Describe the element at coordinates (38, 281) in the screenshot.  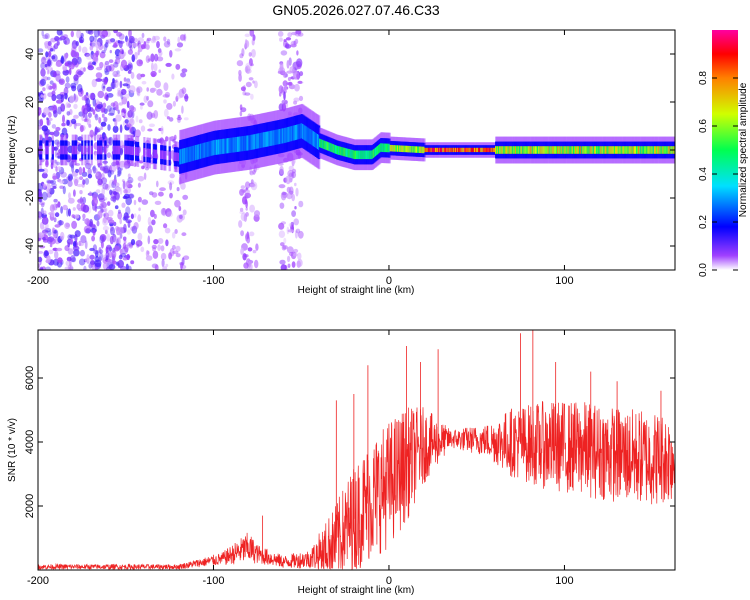
I see `x-tick-label: -200` at that location.